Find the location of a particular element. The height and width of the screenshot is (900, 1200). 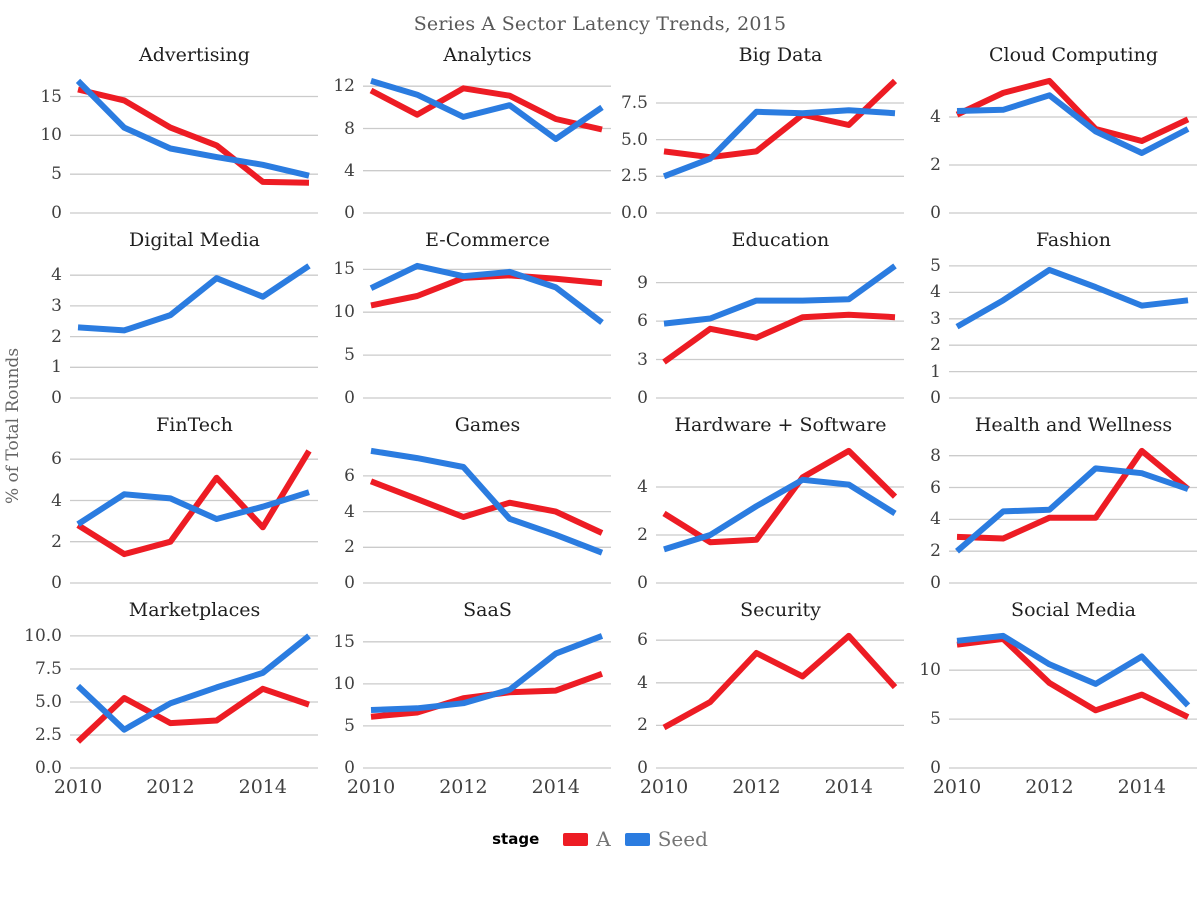

y-axis-ticks: 0 1 2 3 4 is located at coordinates (48, 332).